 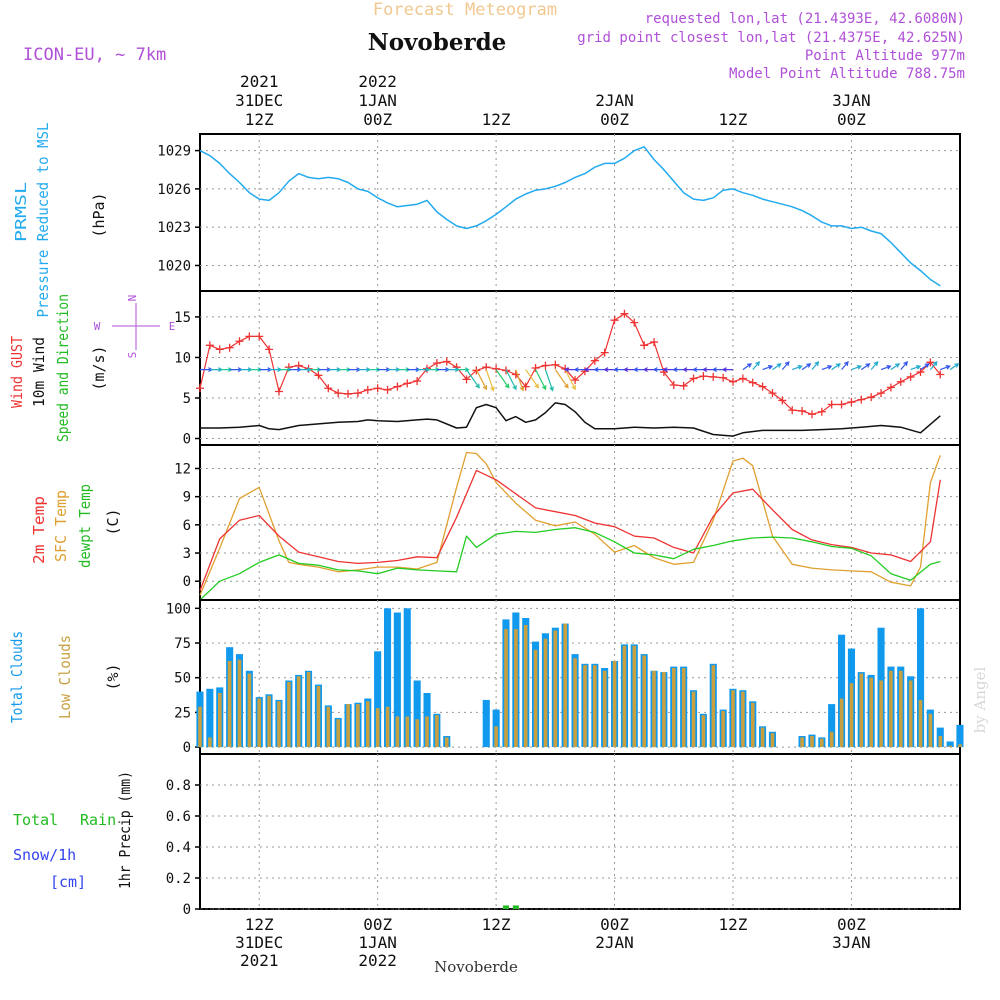 What do you see at coordinates (178, 786) in the screenshot?
I see `precip-ytick-label-4: 0.8` at bounding box center [178, 786].